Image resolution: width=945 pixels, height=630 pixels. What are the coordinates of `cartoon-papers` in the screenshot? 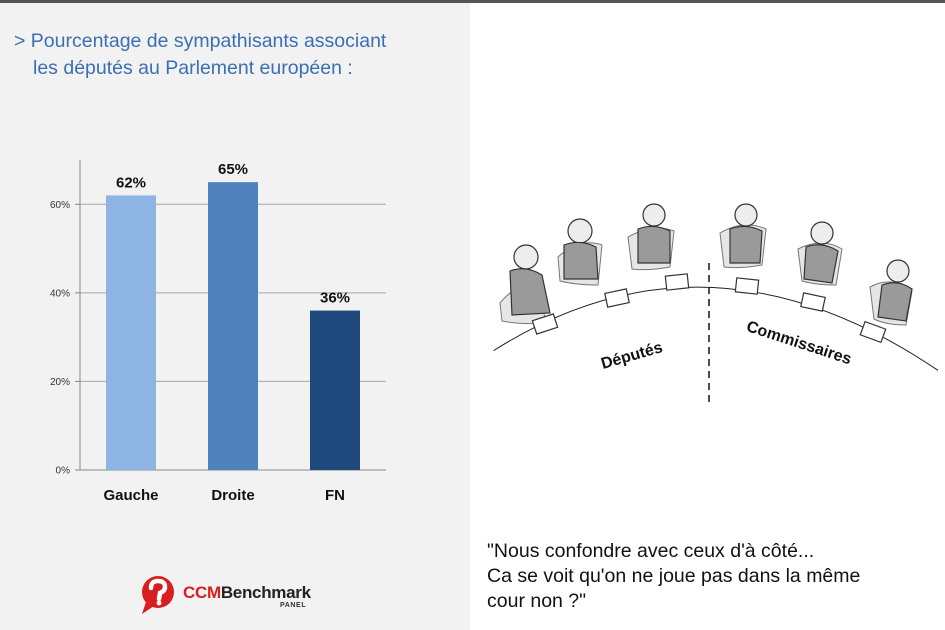 It's located at (709, 308).